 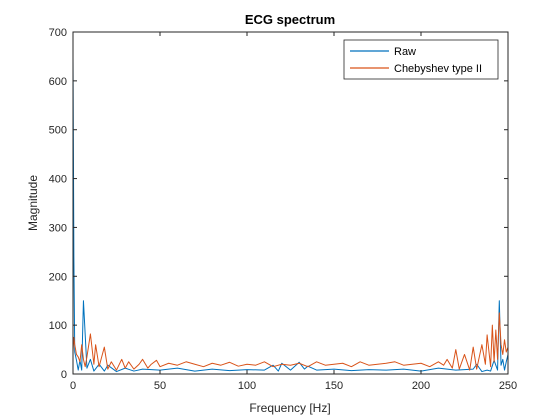 I want to click on legend: Raw Chebyshev type II, so click(x=421, y=59).